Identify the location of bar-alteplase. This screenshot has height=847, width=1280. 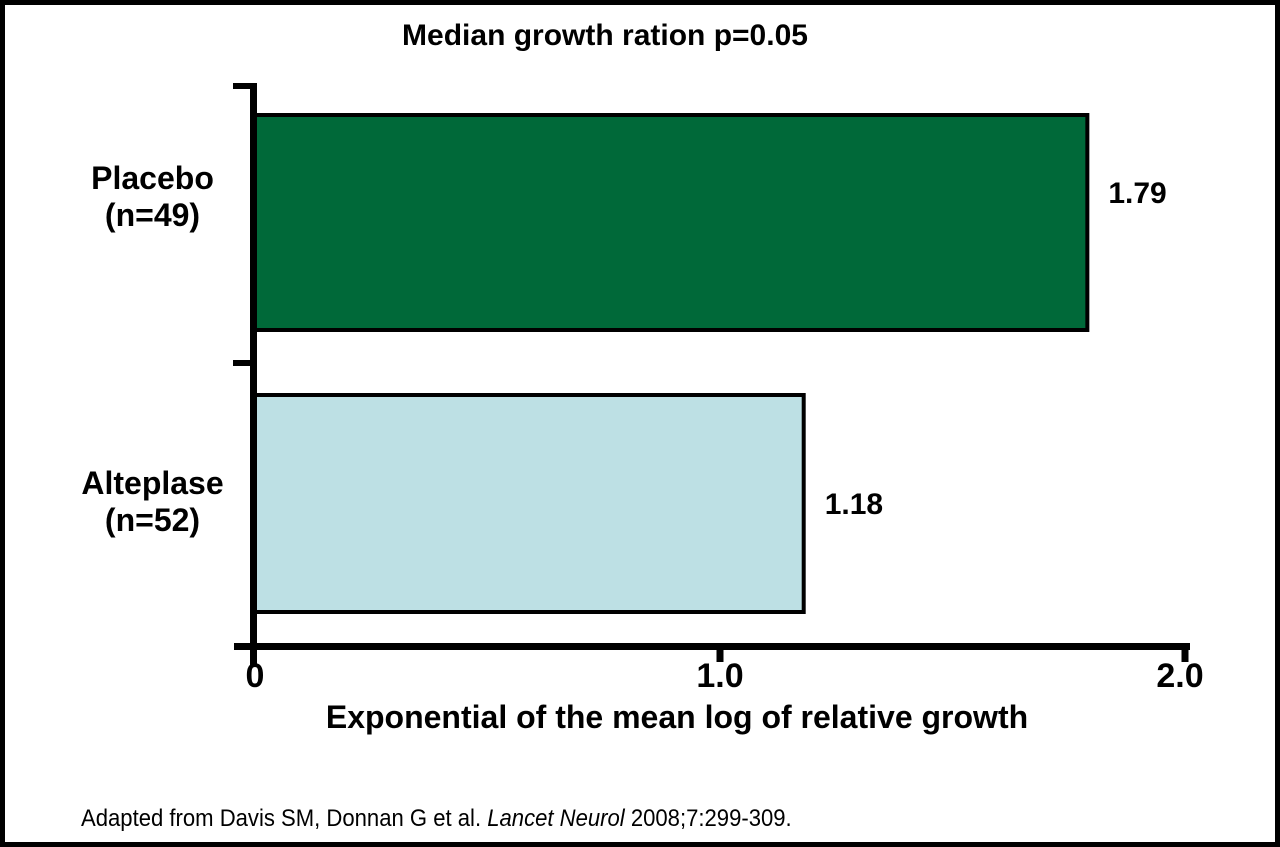
(529, 503).